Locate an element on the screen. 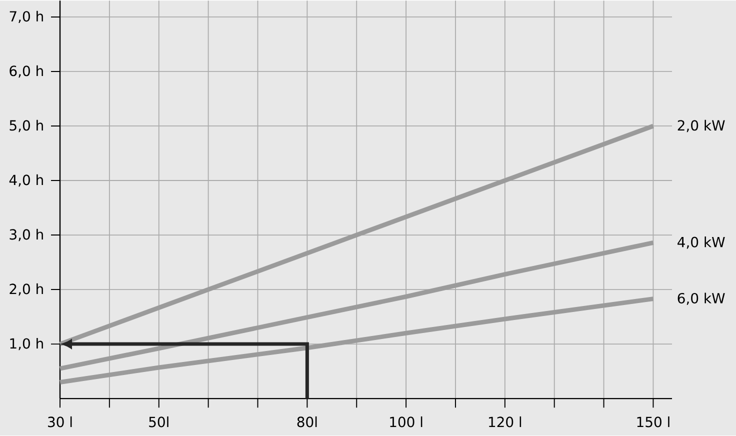 This screenshot has height=436, width=736. x-tick-label: 50l is located at coordinates (158, 422).